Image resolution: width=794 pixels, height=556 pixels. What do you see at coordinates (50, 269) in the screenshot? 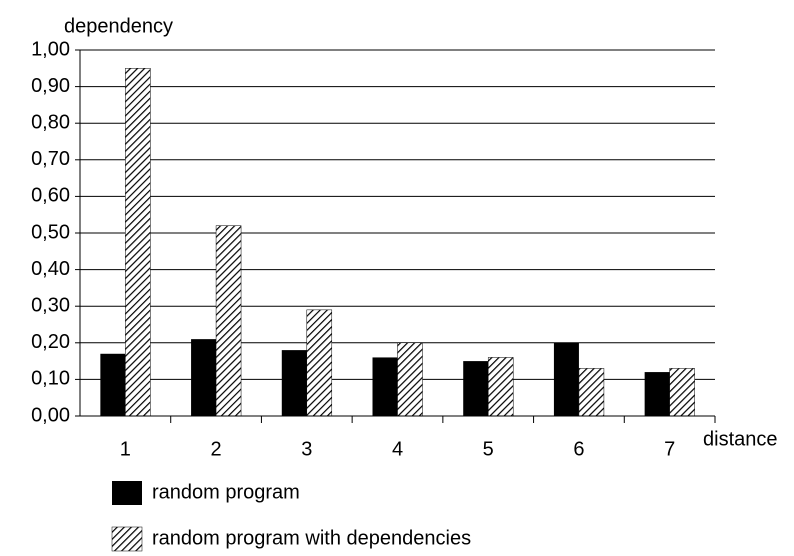
I see `y-tick-label: 0,40` at bounding box center [50, 269].